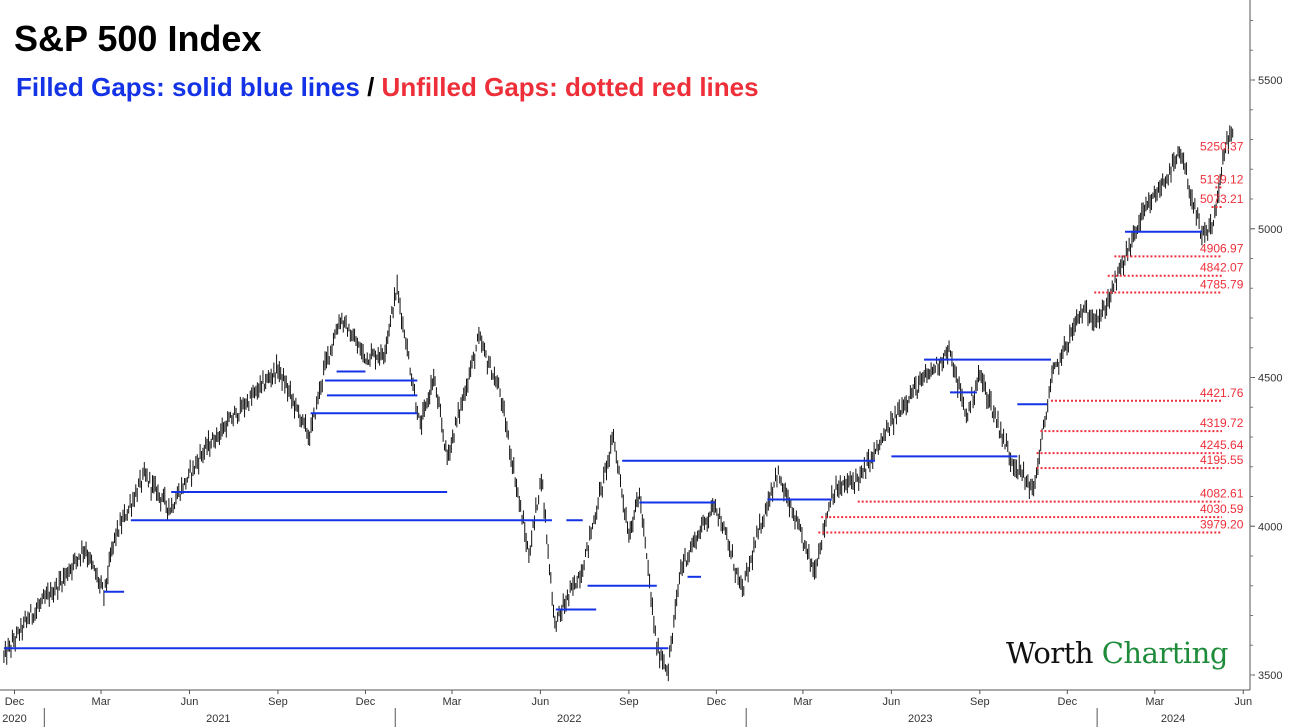 This screenshot has width=1292, height=727. What do you see at coordinates (1270, 81) in the screenshot?
I see `y-tick-label: 5500` at bounding box center [1270, 81].